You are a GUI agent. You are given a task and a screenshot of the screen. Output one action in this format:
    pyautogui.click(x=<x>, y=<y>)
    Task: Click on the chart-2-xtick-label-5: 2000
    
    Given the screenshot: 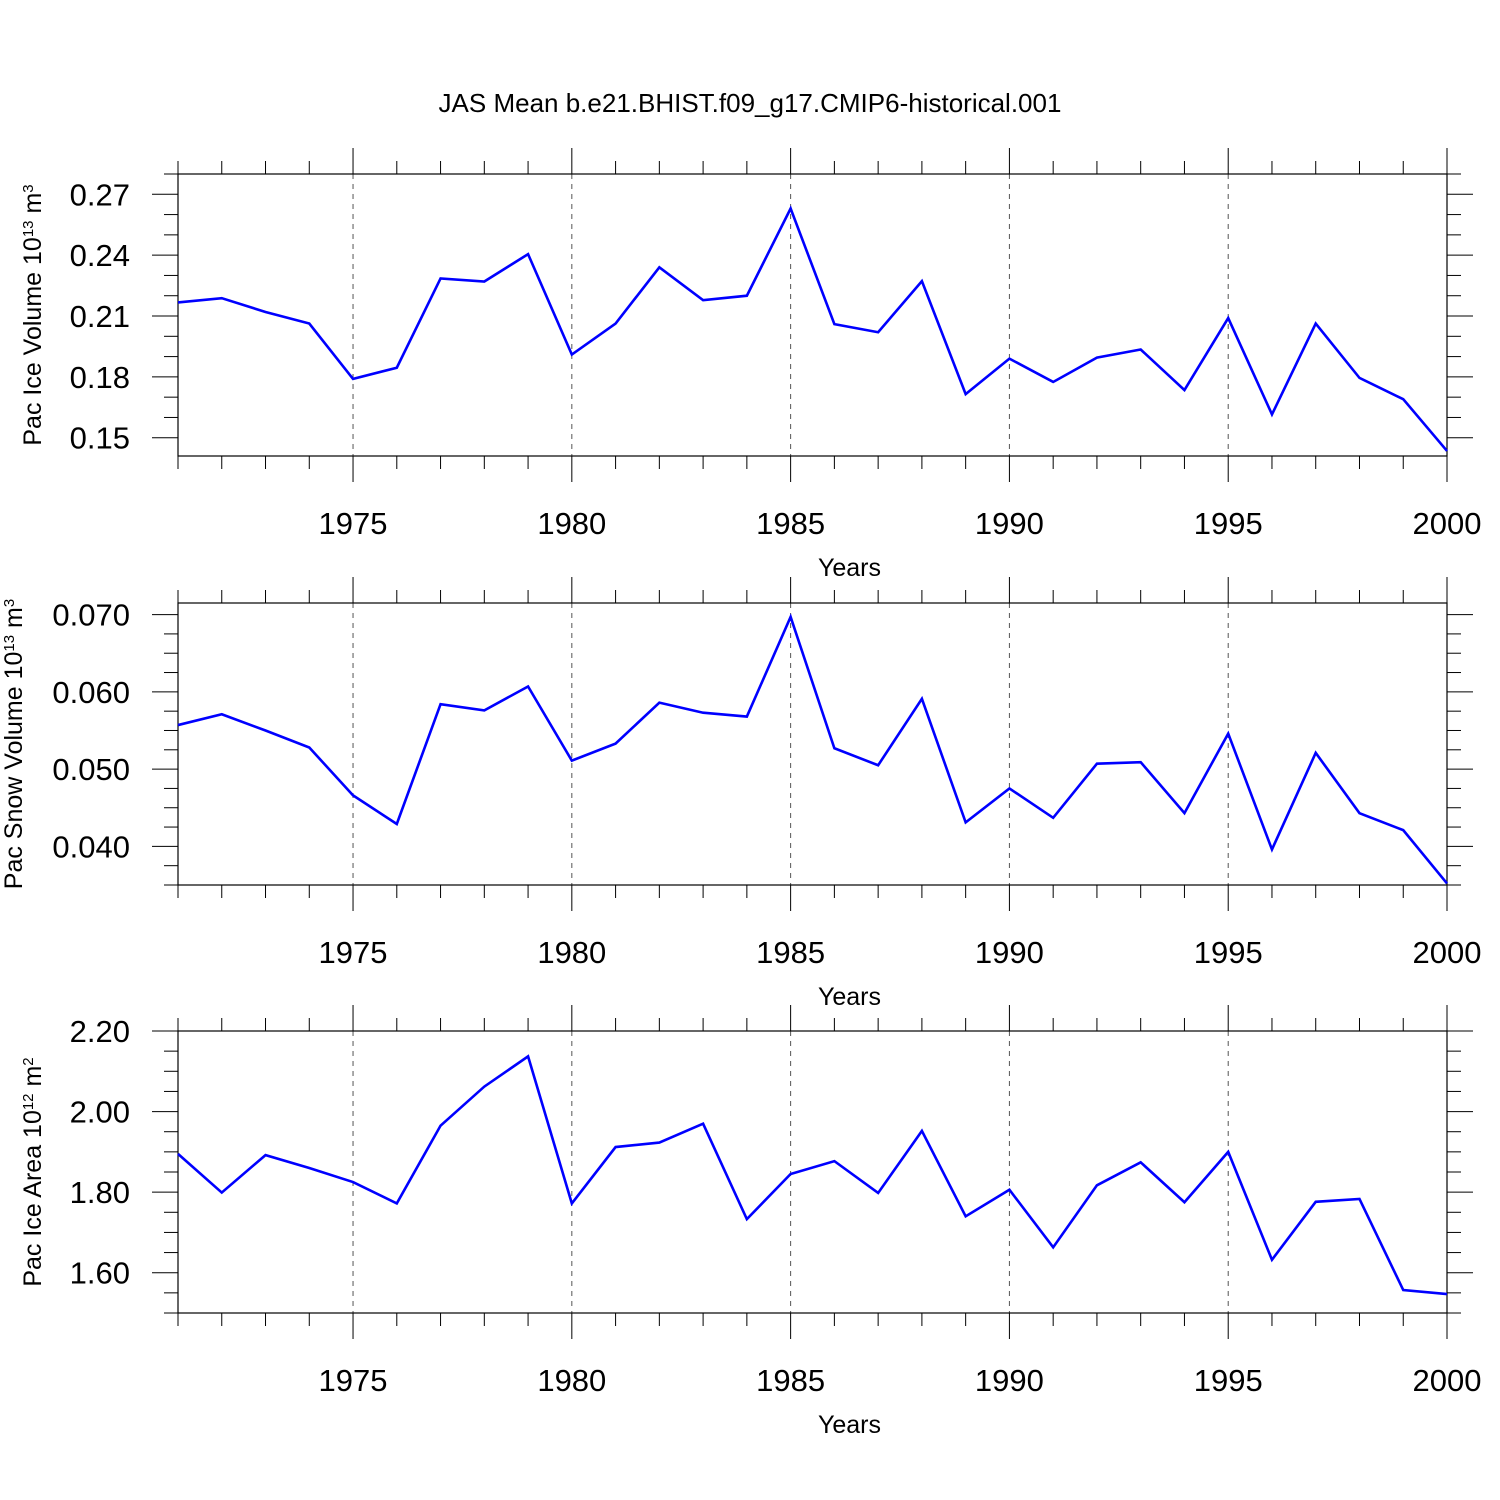 What is the action you would take?
    pyautogui.click(x=1447, y=1380)
    